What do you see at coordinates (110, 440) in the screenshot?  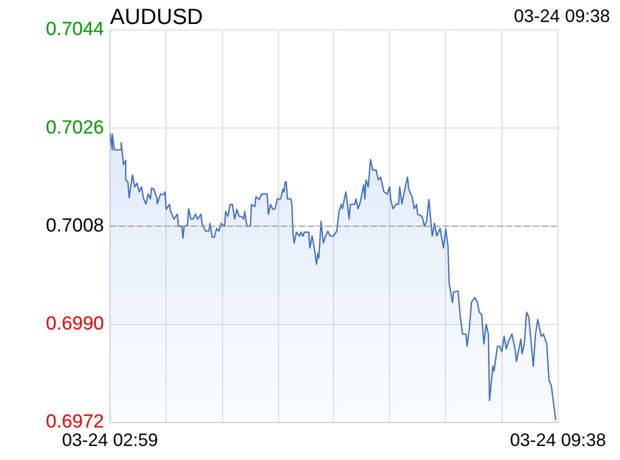 I see `x-tick-label: 03-24 02:59` at bounding box center [110, 440].